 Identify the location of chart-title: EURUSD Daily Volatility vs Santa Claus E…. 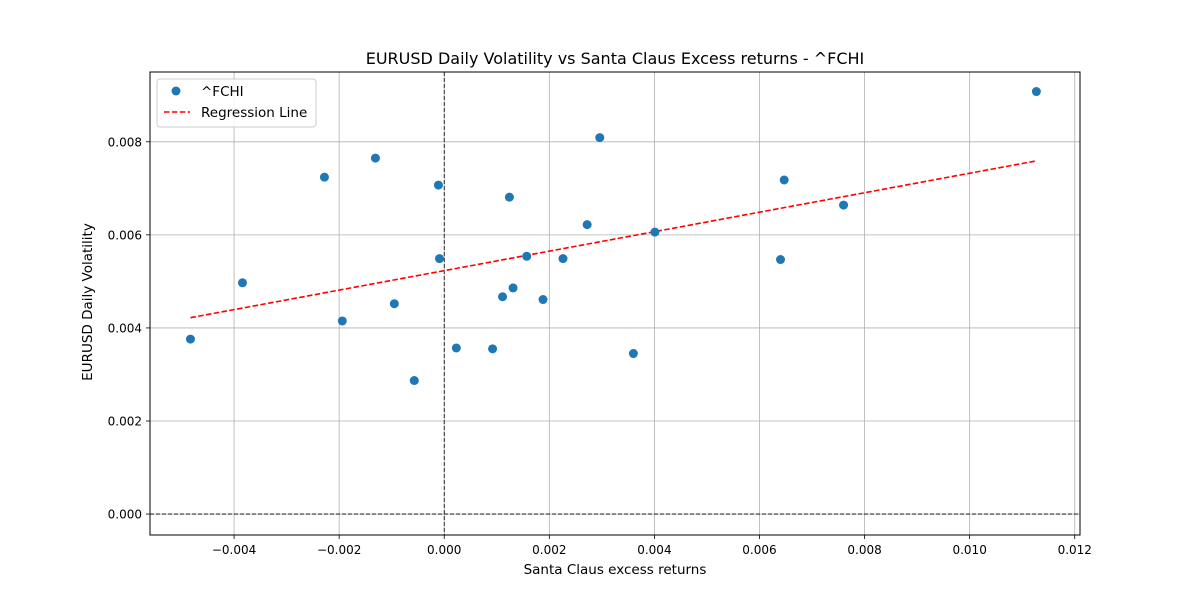
(615, 58).